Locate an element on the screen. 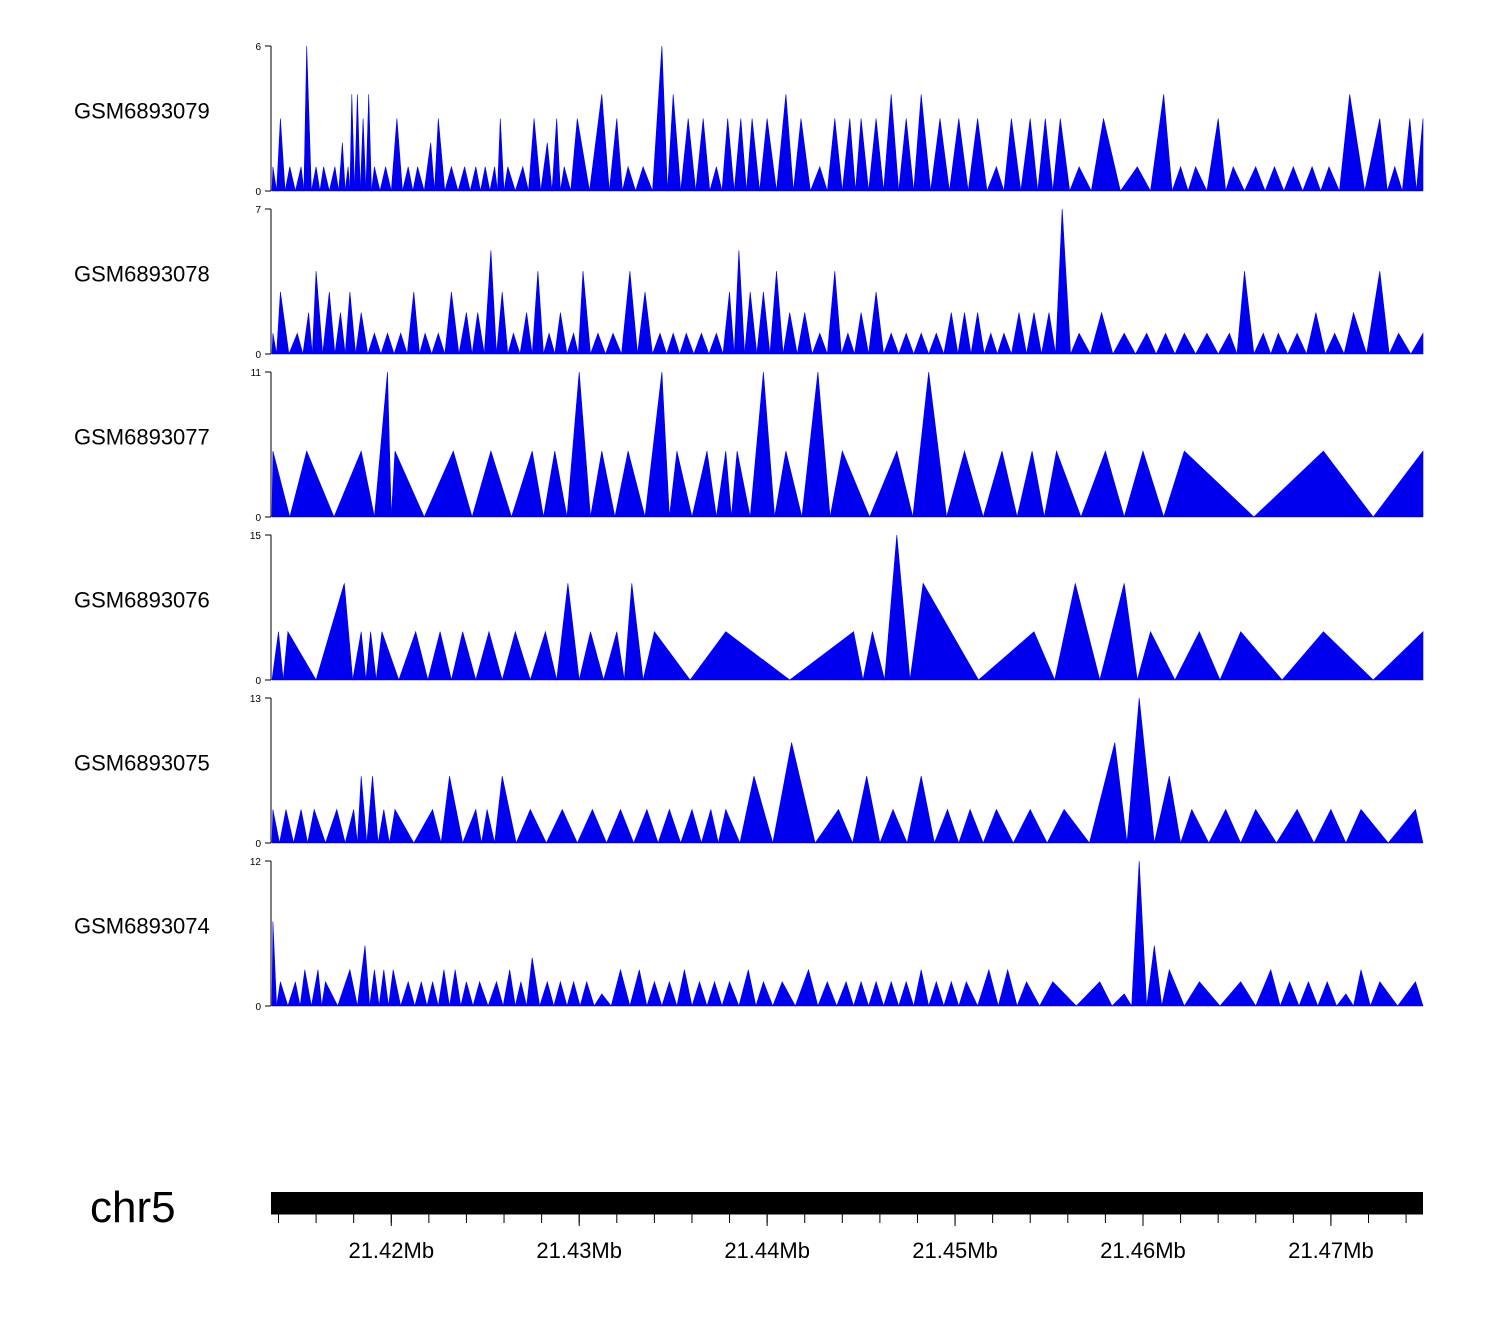 The width and height of the screenshot is (1500, 1320). y-max-label: 12 is located at coordinates (256, 862).